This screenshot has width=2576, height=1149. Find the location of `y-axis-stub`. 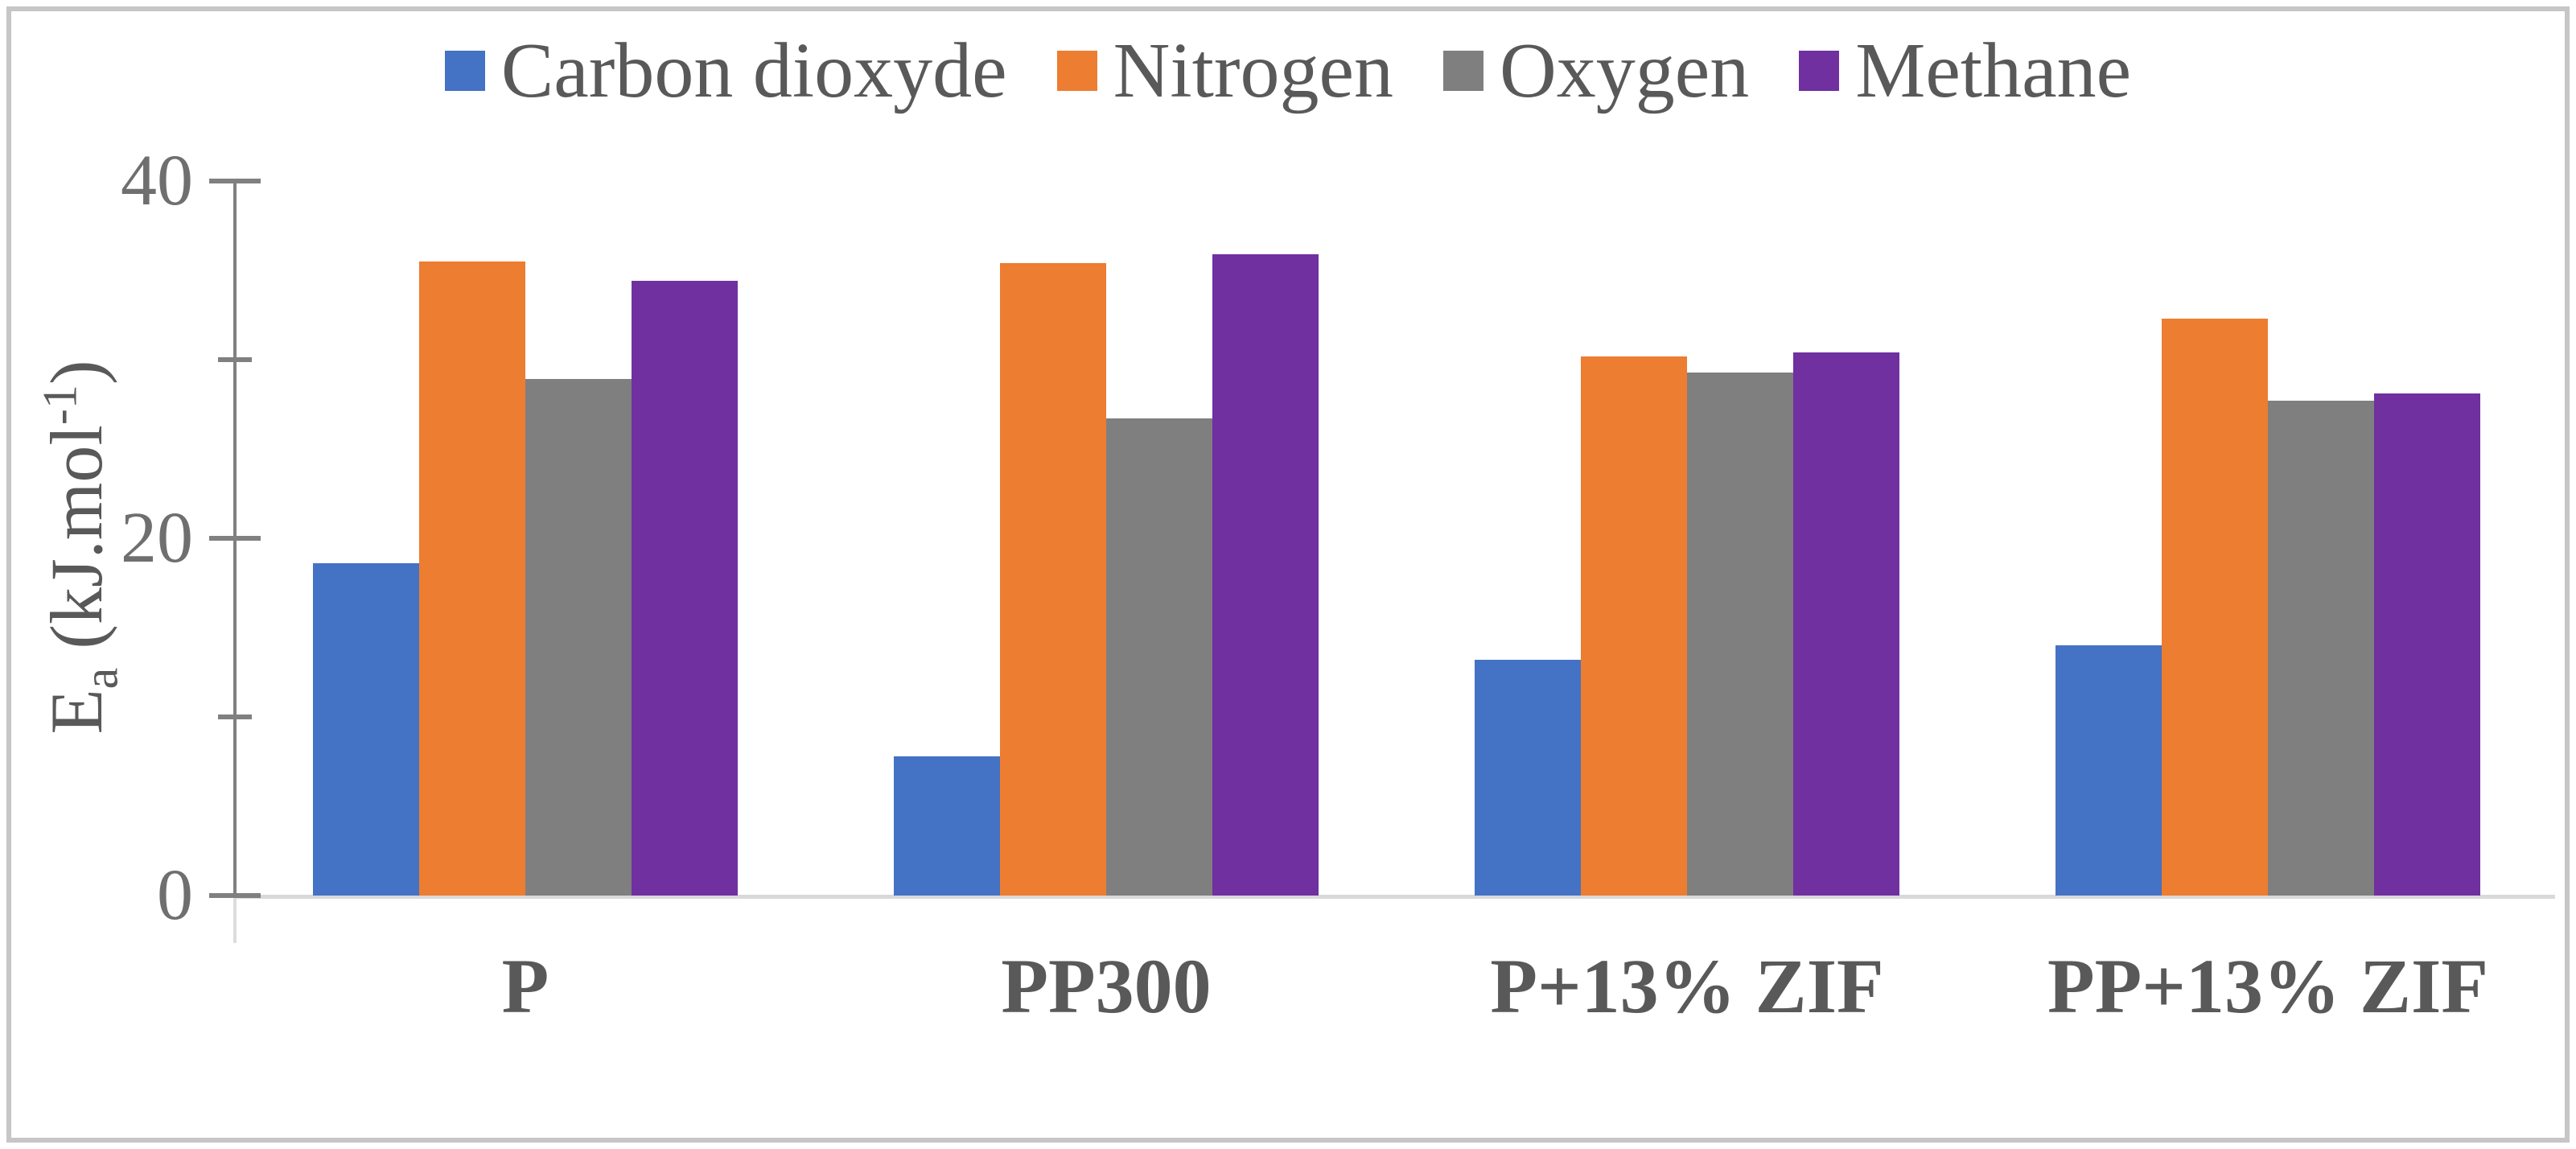

y-axis-stub is located at coordinates (235, 919).